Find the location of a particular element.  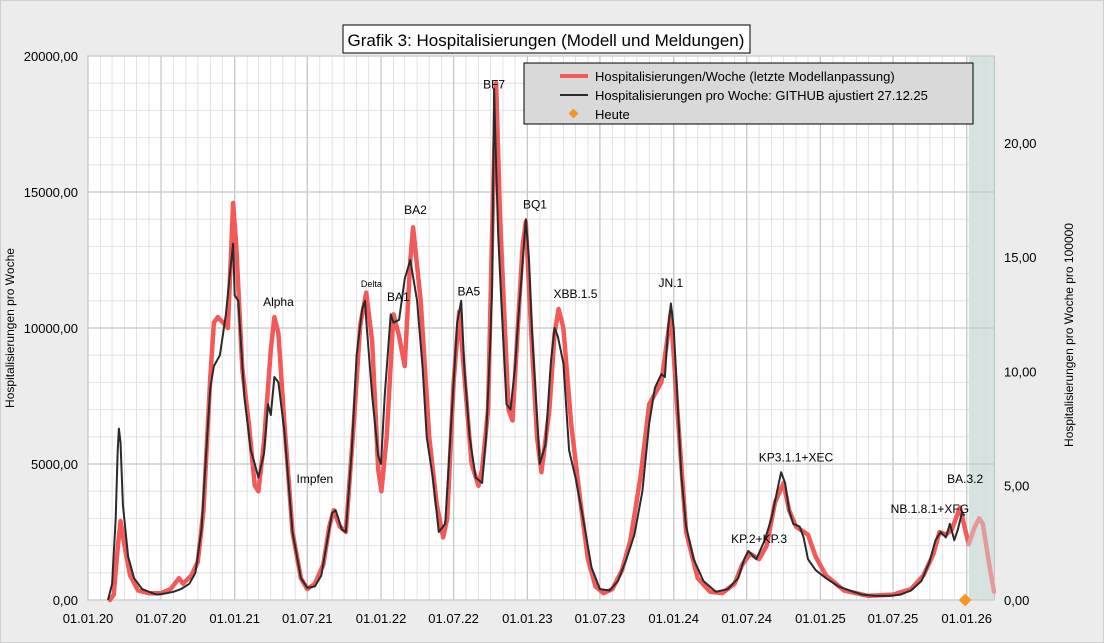

x-tick-label: 01.01.21 is located at coordinates (234, 618).